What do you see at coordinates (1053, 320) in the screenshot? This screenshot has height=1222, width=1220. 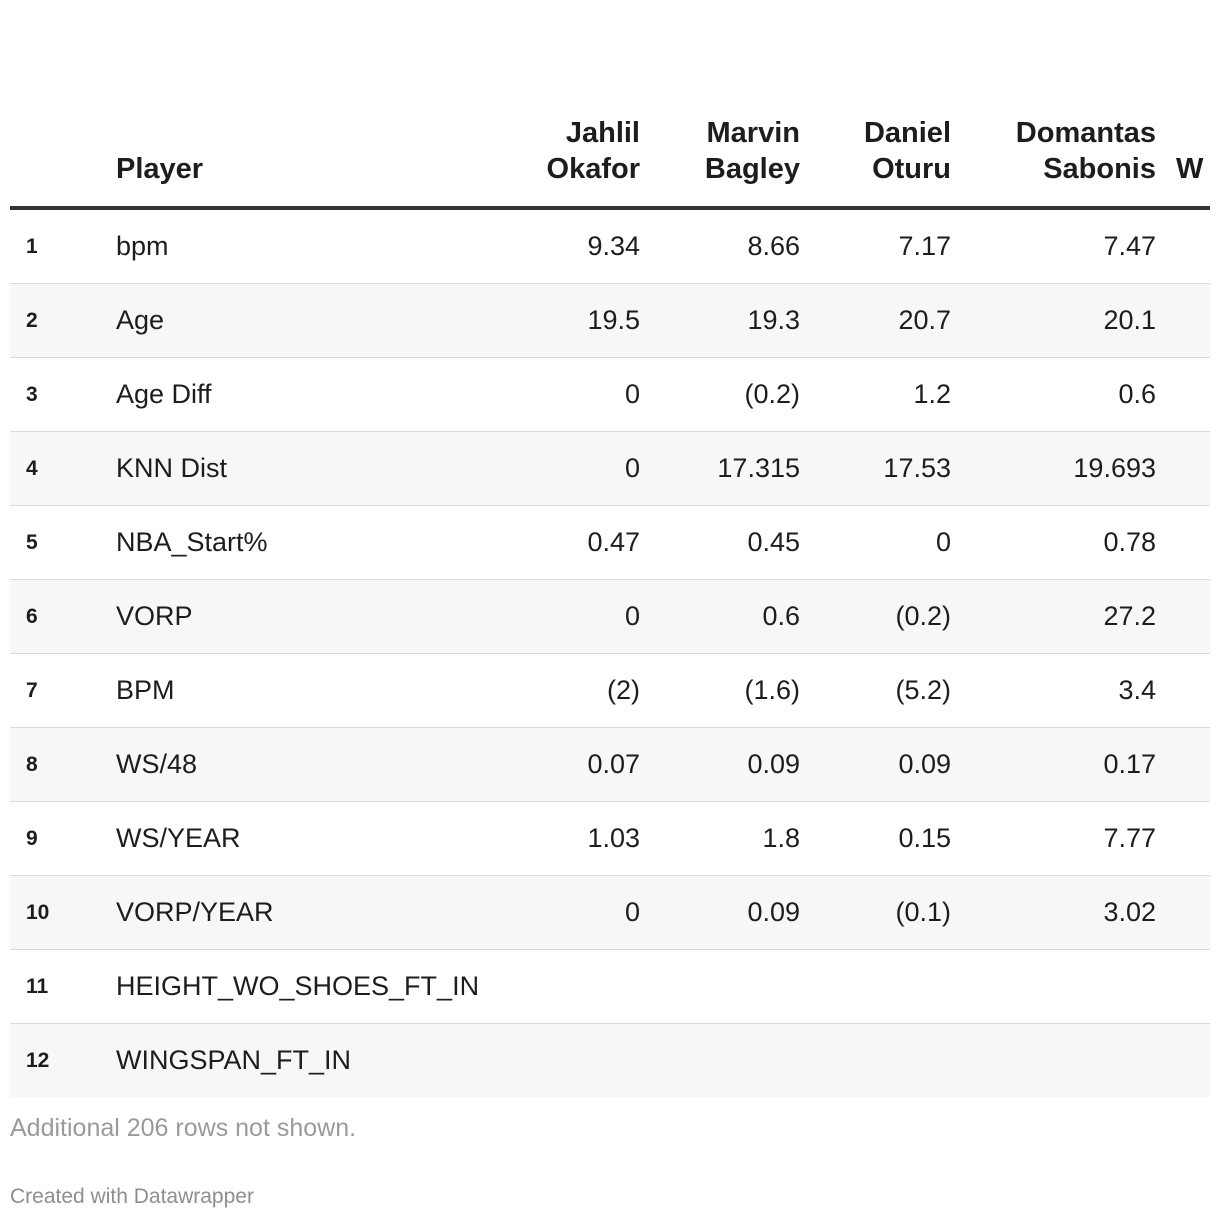 I see `cell-value: 20.1` at bounding box center [1053, 320].